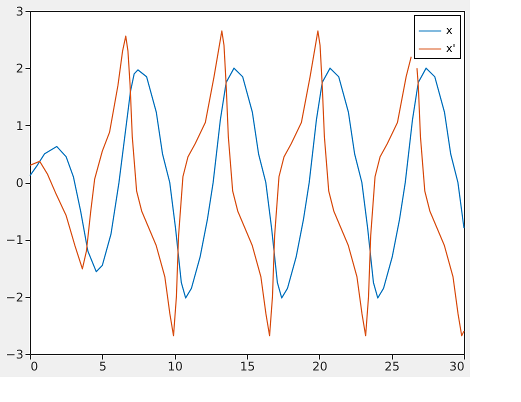 This screenshot has height=402, width=521. What do you see at coordinates (449, 30) in the screenshot?
I see `legend-label: x` at bounding box center [449, 30].